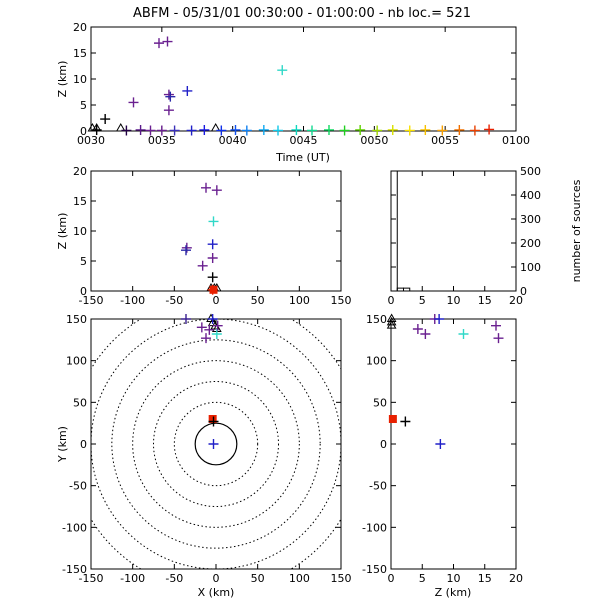 This screenshot has height=600, width=600. I want to click on y-tick-label: -150, so click(74, 569).